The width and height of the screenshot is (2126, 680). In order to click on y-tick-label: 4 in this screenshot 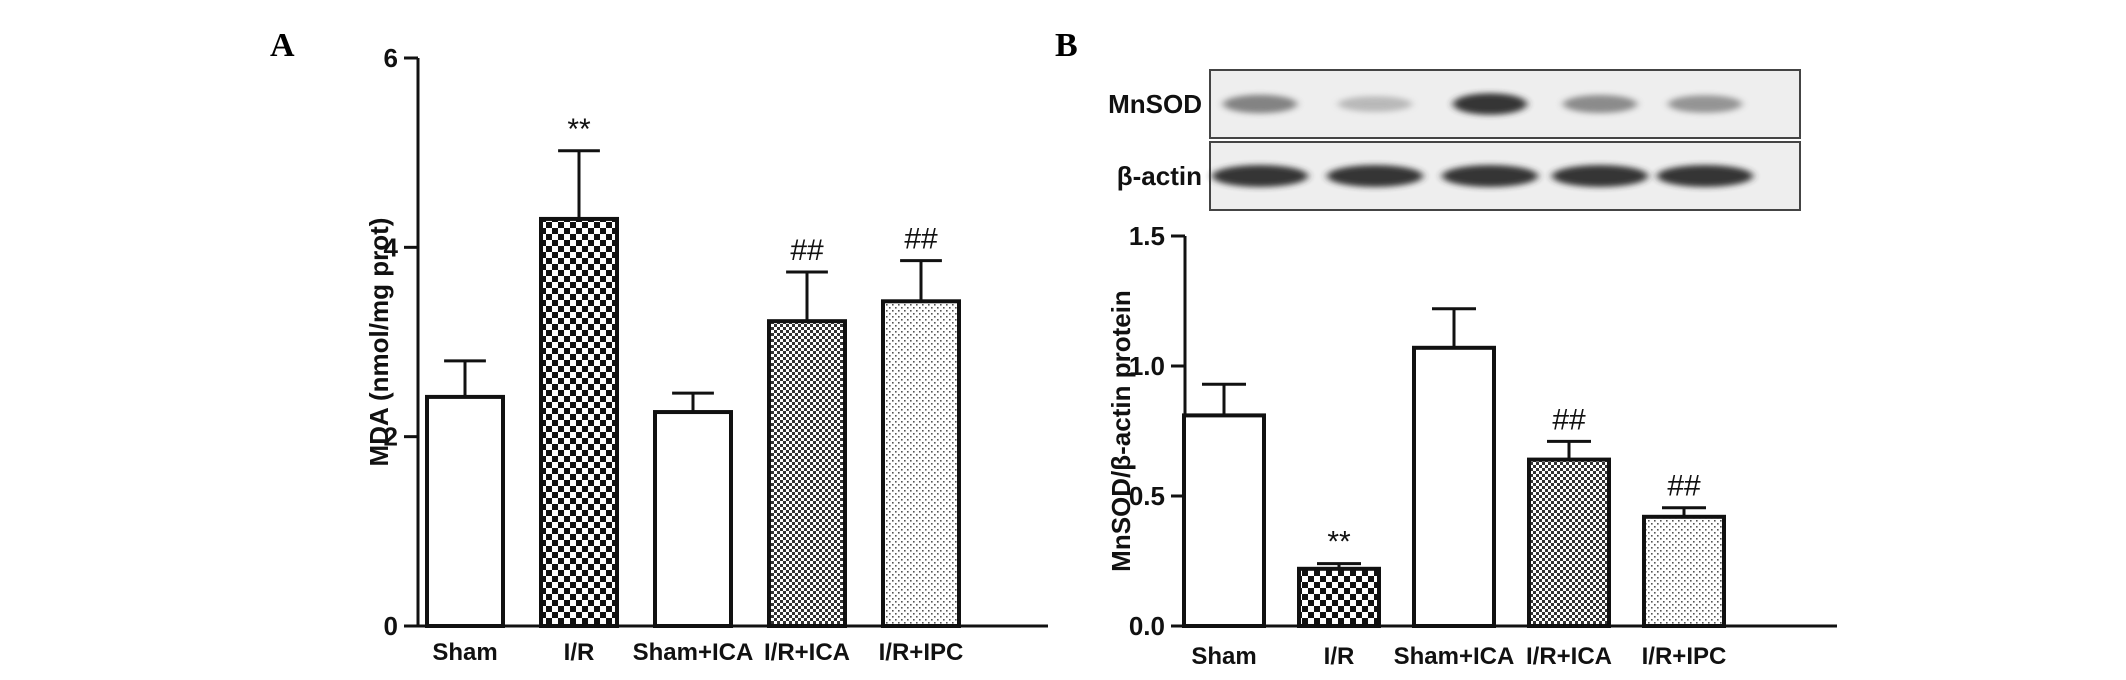, I will do `click(391, 247)`.